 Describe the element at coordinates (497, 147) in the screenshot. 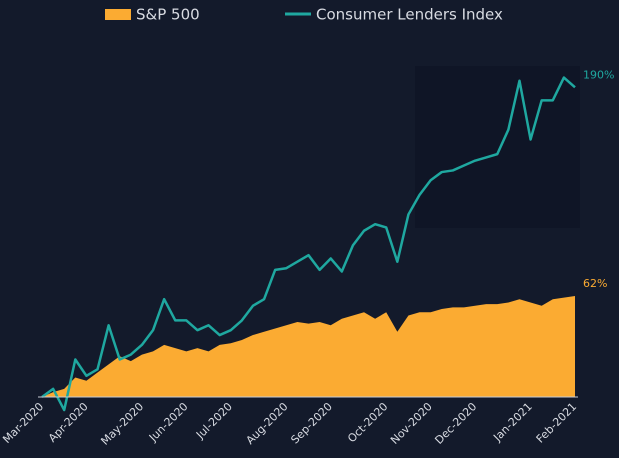

I see `highlight-panel` at that location.